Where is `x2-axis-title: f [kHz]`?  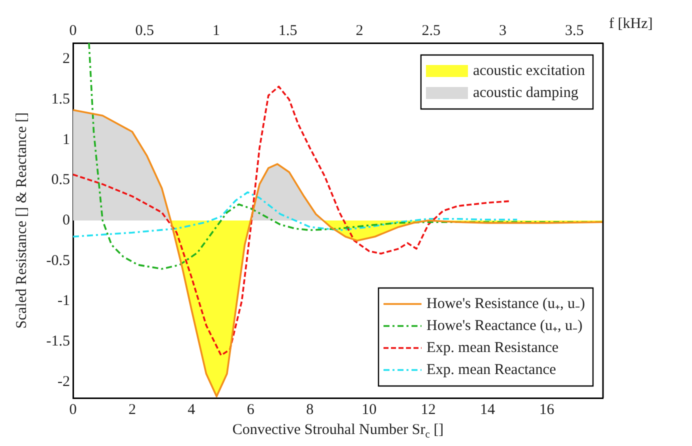 x2-axis-title: f [kHz] is located at coordinates (631, 24).